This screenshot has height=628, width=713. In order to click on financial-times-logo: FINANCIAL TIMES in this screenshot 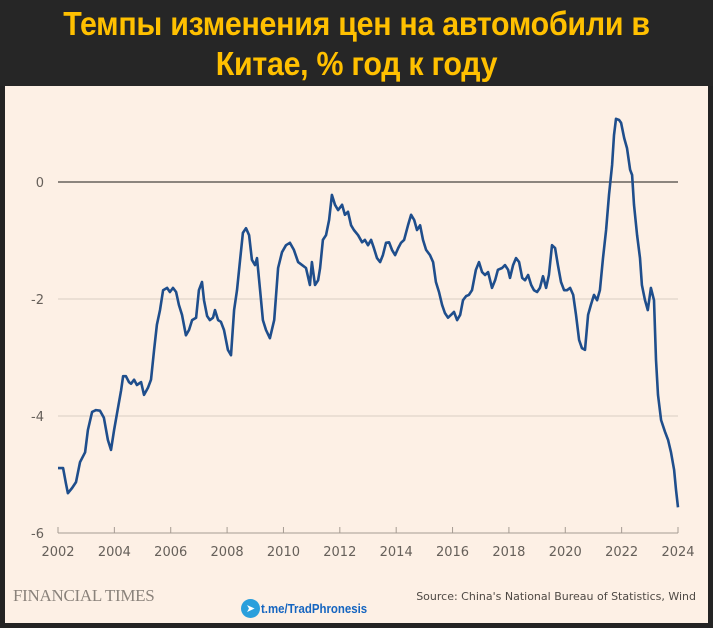, I will do `click(84, 595)`.